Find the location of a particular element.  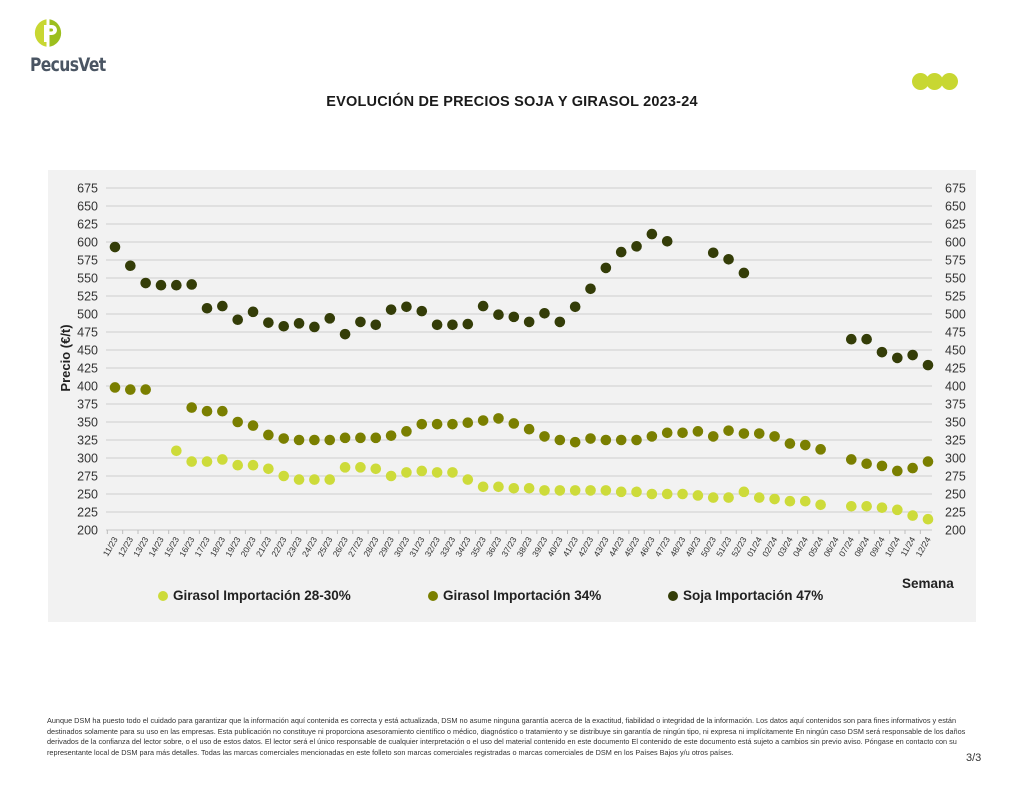

y-tick-label-left: 650 is located at coordinates (87, 207).